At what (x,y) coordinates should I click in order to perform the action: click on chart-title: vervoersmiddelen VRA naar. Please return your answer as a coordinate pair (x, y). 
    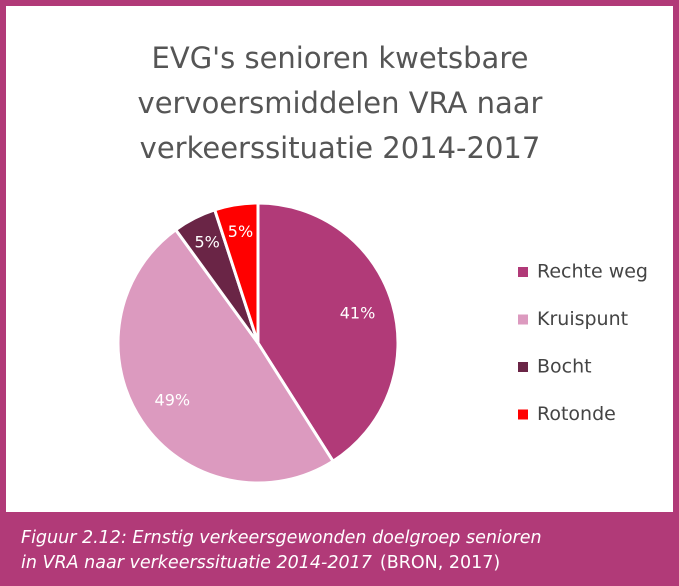
    Looking at the image, I should click on (340, 103).